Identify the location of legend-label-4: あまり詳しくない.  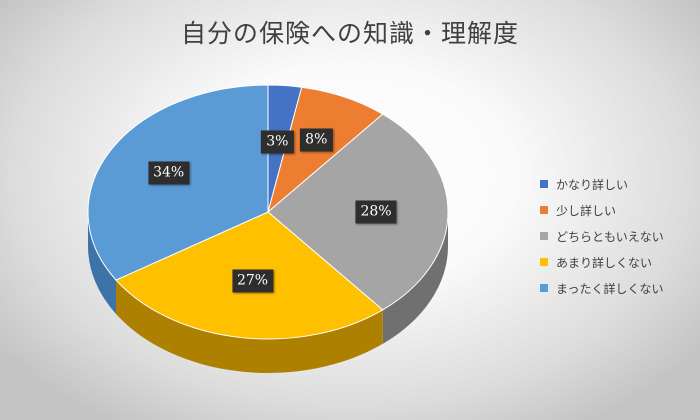
(604, 262).